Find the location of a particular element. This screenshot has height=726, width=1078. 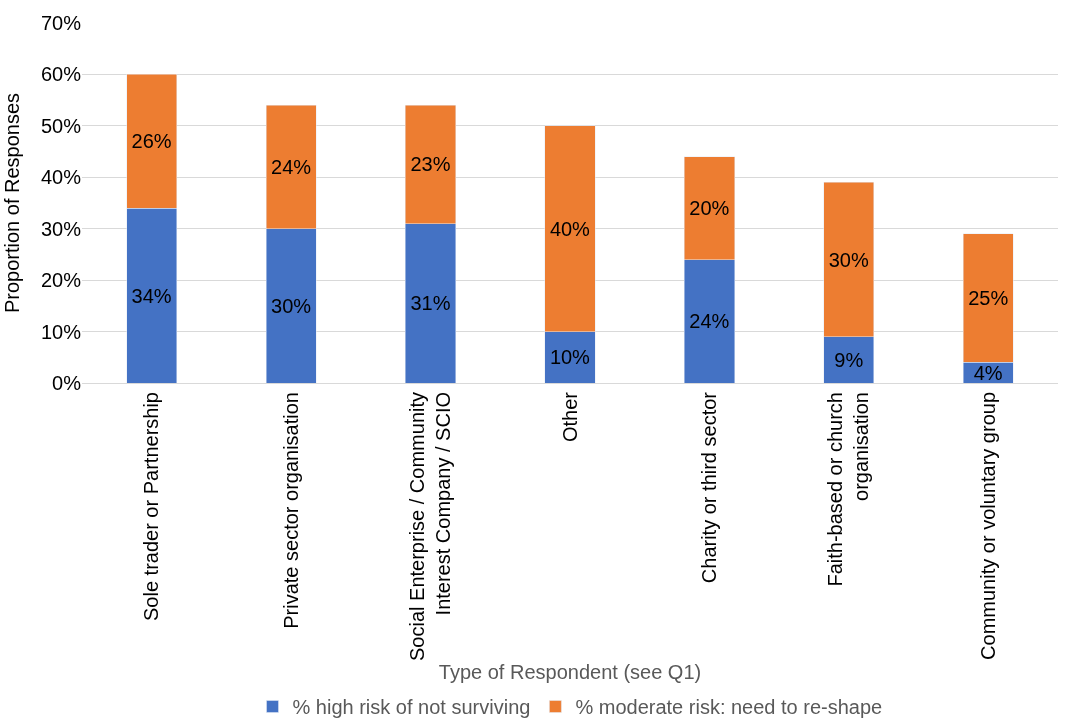

y-tick-label: 0% is located at coordinates (67, 383).